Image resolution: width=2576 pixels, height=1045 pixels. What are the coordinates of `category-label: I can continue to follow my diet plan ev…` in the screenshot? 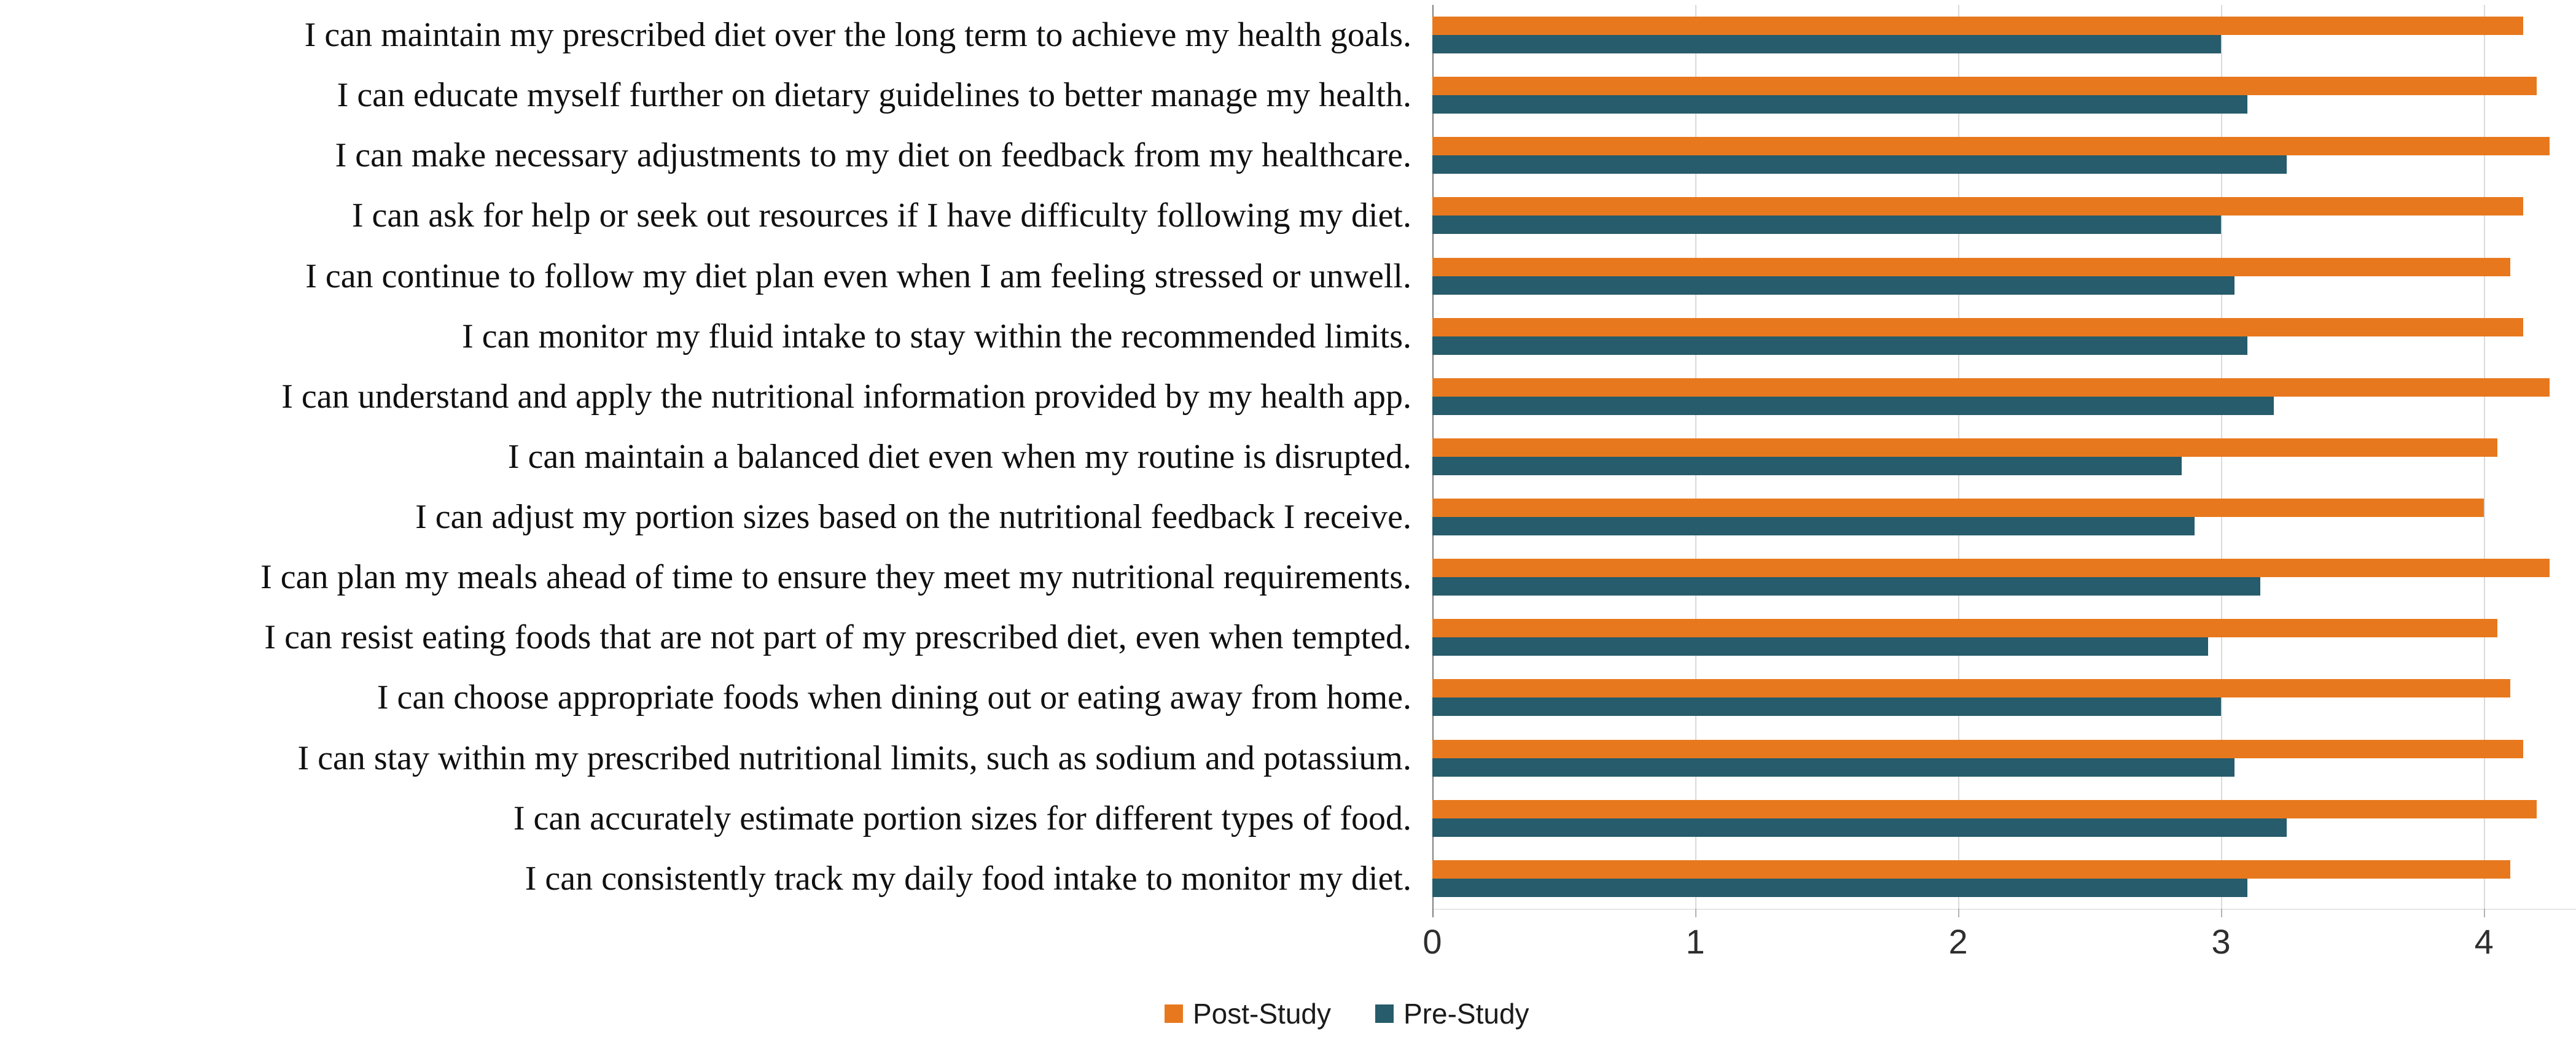 It's located at (858, 276).